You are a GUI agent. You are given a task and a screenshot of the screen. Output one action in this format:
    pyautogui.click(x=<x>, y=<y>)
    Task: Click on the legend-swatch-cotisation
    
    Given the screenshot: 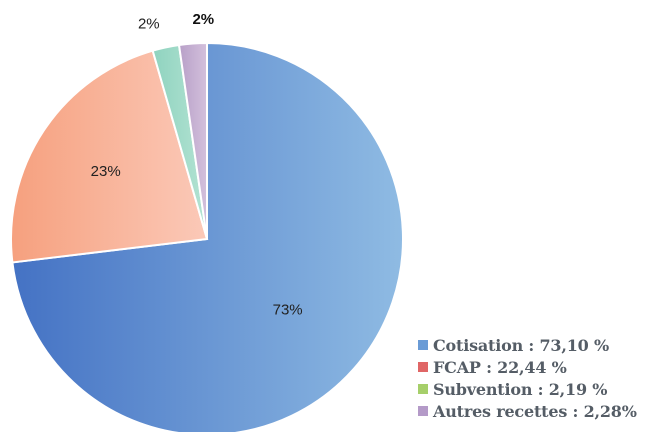 What is the action you would take?
    pyautogui.click(x=423, y=345)
    